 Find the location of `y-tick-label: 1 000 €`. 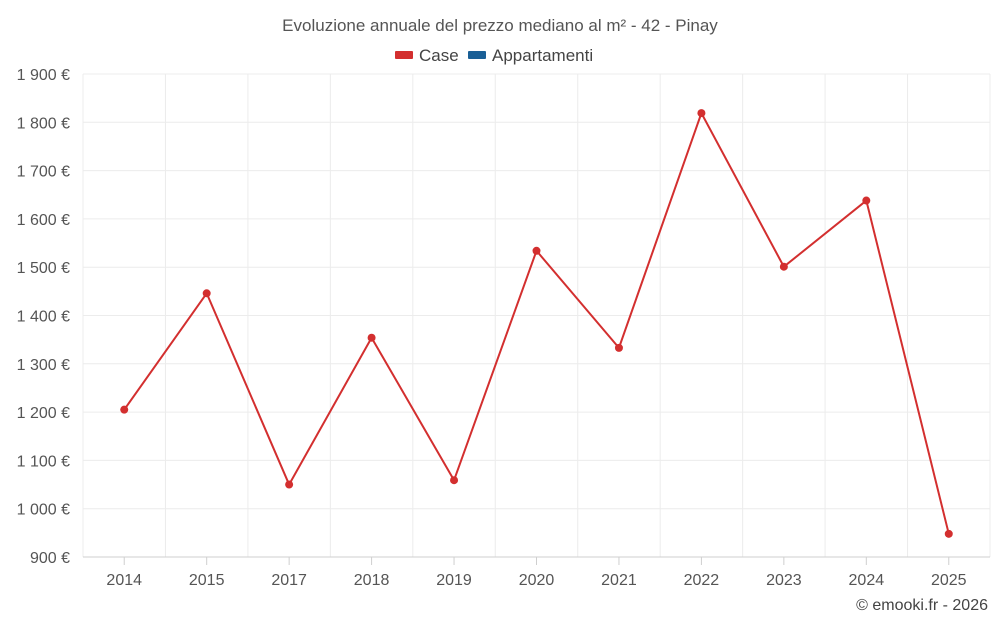

y-tick-label: 1 000 € is located at coordinates (43, 510).